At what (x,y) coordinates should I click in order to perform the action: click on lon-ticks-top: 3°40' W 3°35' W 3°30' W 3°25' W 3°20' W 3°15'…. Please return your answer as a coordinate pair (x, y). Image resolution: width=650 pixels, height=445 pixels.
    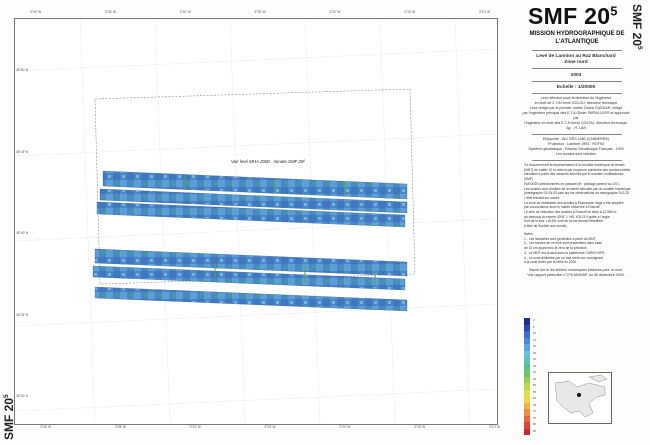
    Looking at the image, I should click on (260, 12).